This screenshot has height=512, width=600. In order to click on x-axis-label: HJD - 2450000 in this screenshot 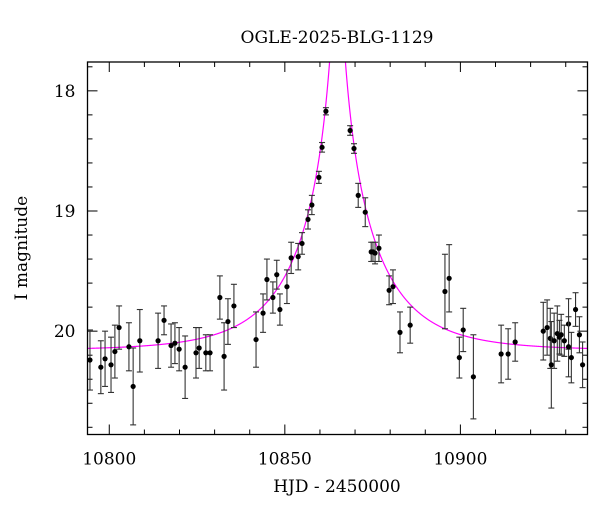, I will do `click(337, 487)`.